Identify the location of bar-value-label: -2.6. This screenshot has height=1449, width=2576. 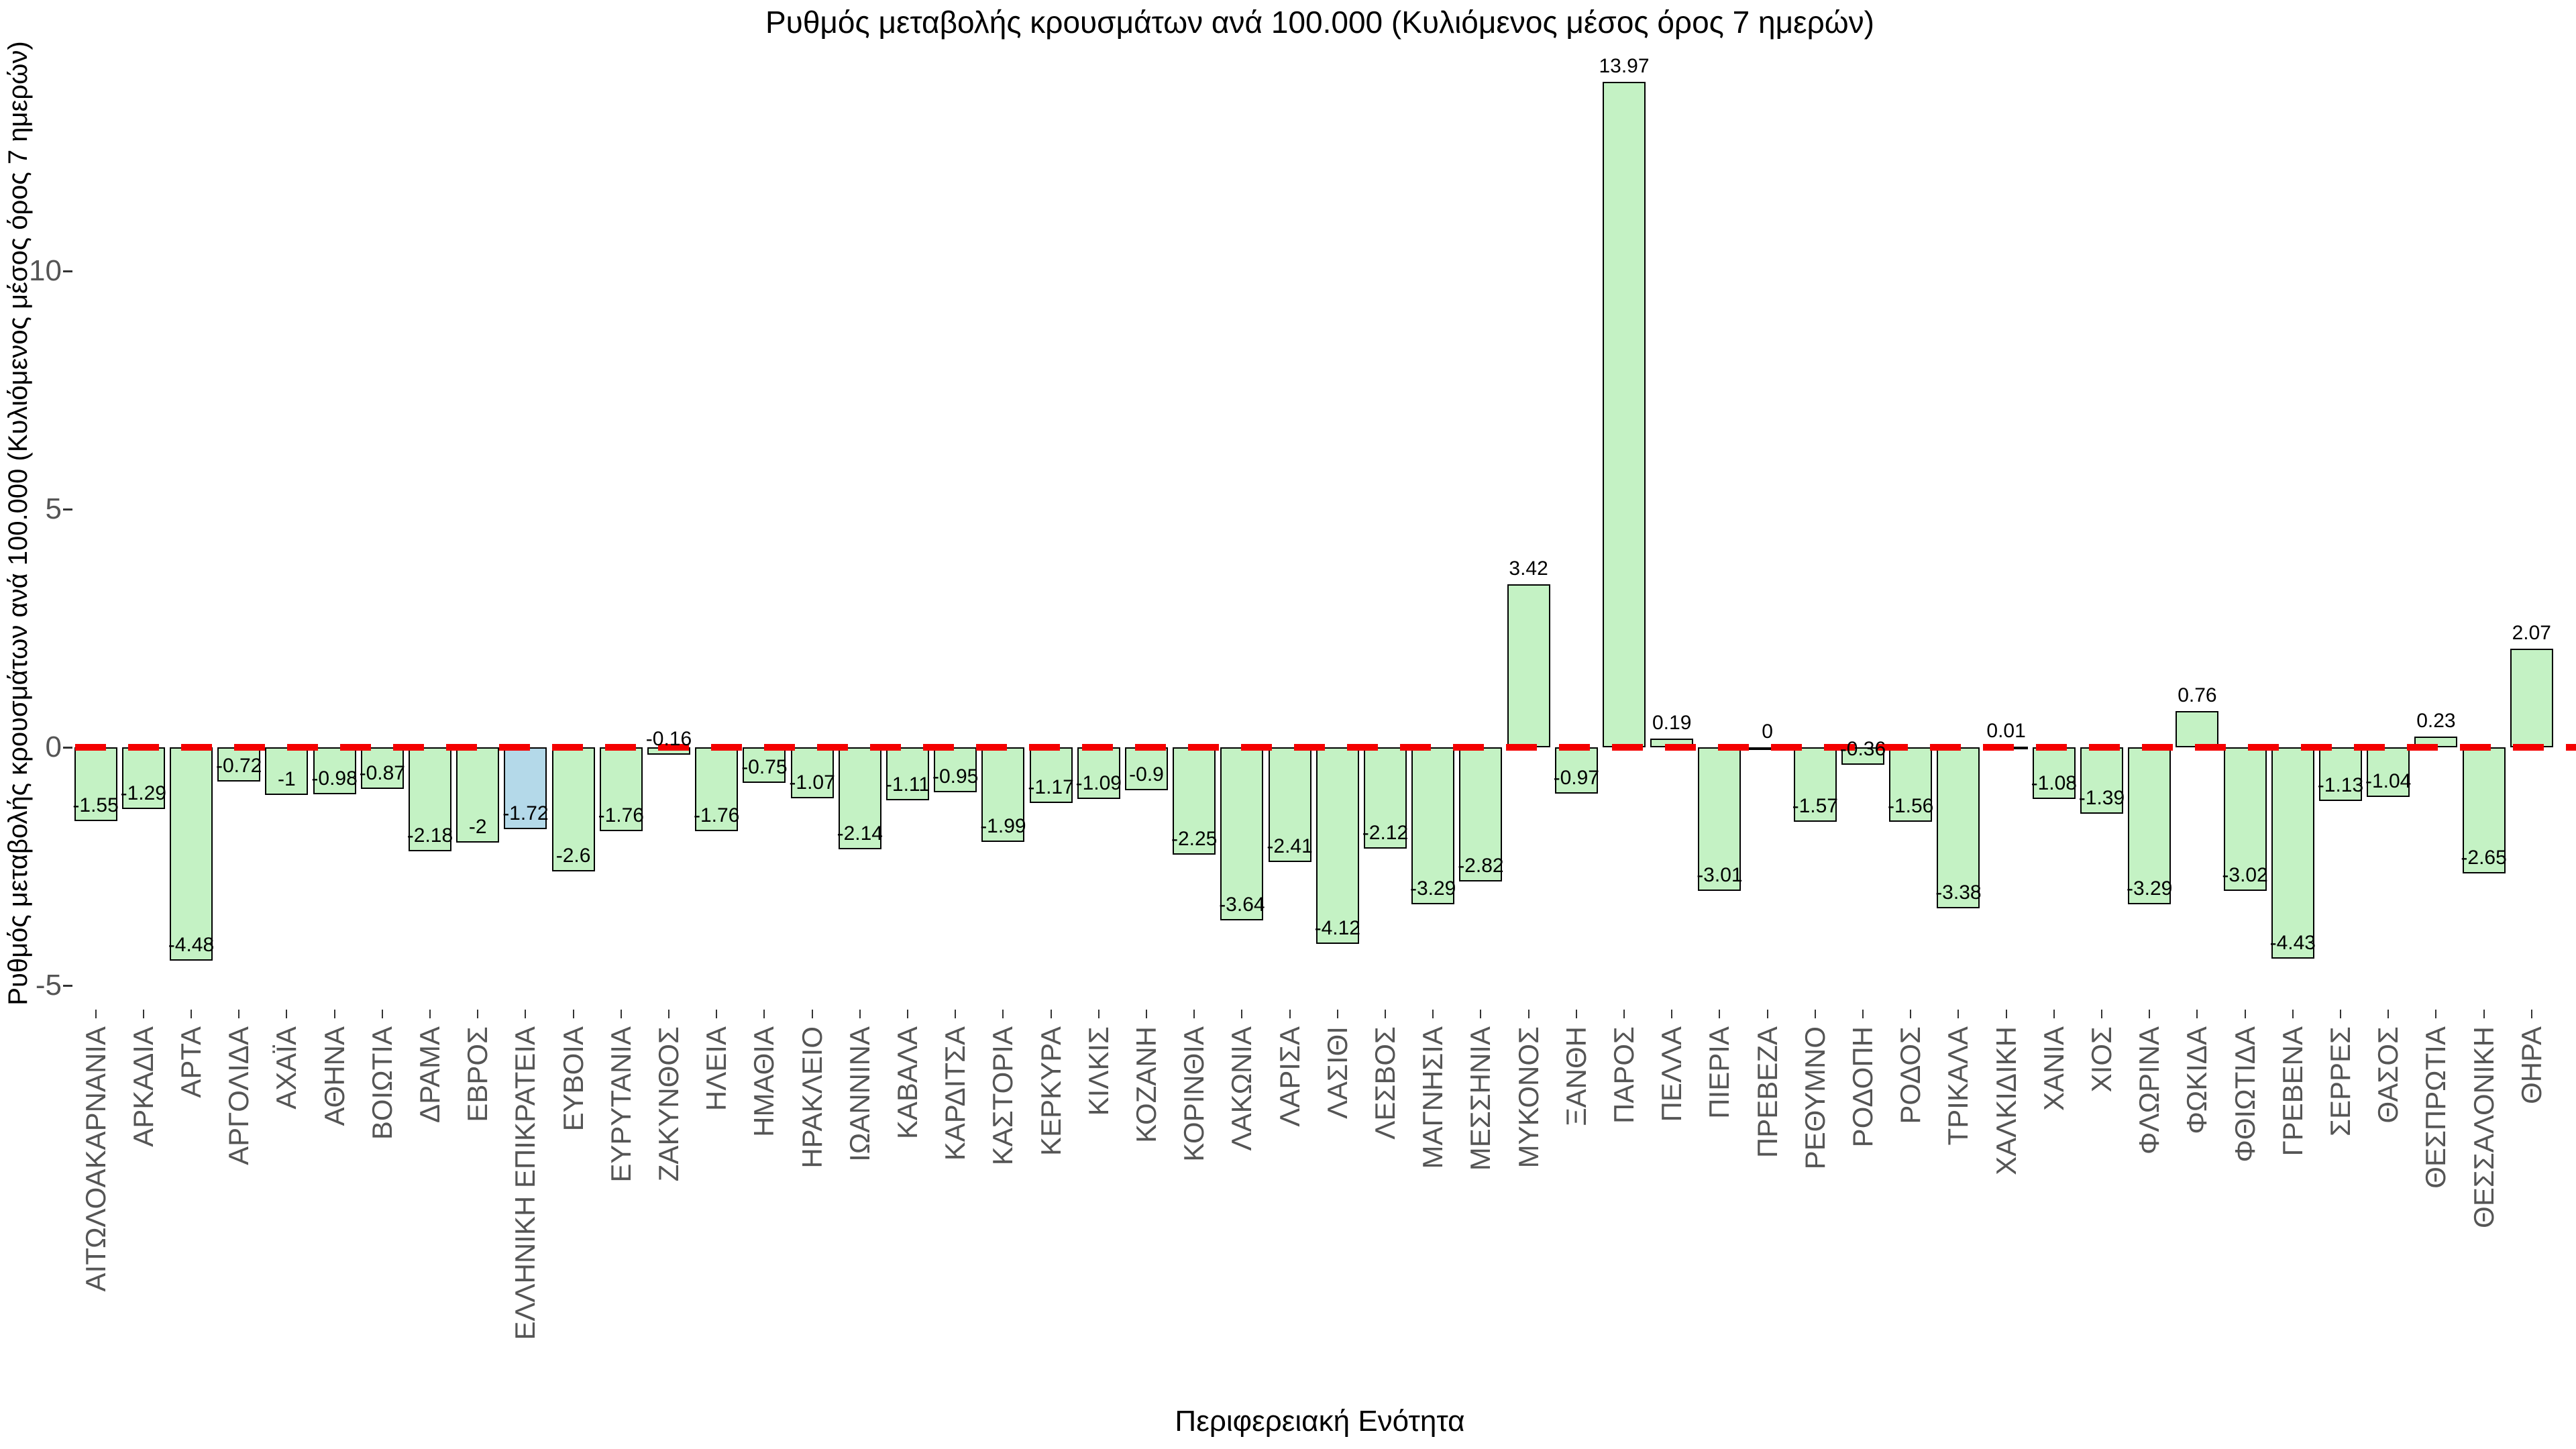
(573, 855).